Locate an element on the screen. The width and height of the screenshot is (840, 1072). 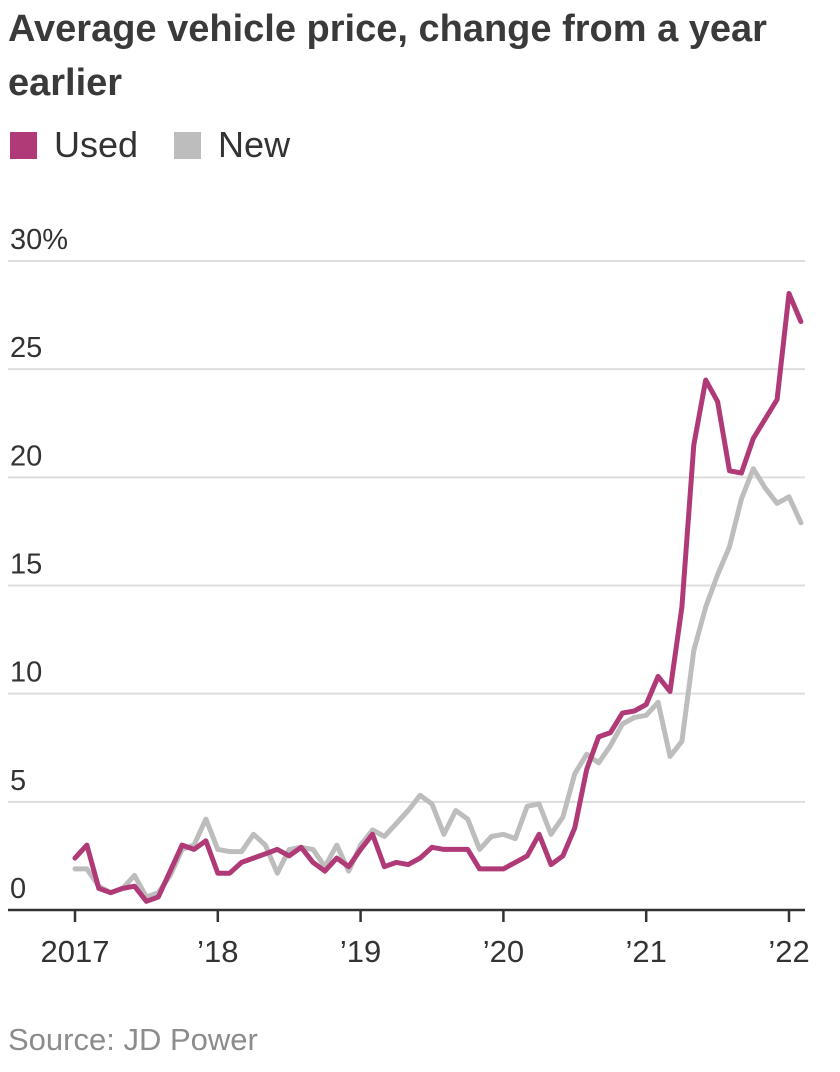
x-tick-label: ’20 is located at coordinates (503, 951).